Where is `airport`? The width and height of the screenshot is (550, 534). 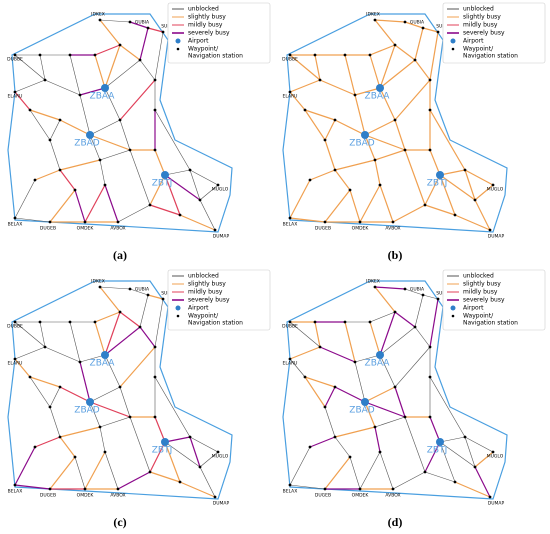 airport is located at coordinates (165, 175).